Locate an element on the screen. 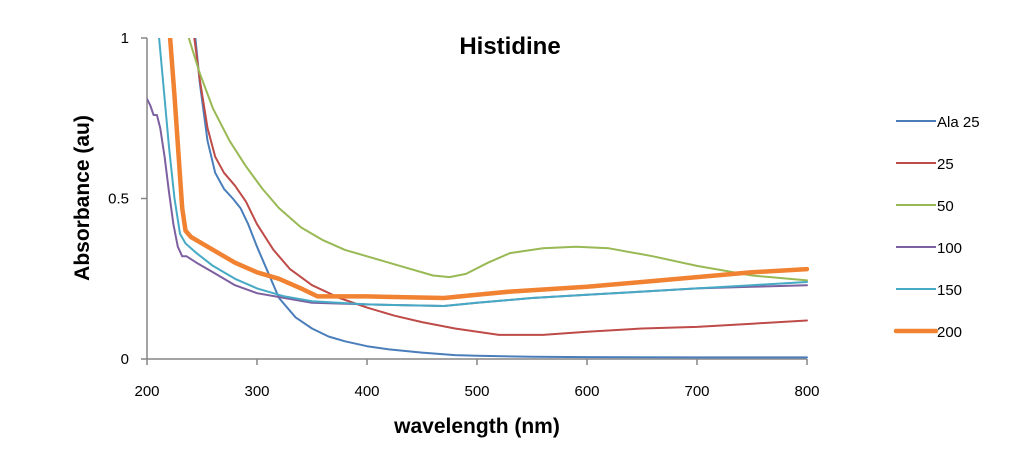  x-tick-label: 300 is located at coordinates (256, 391).